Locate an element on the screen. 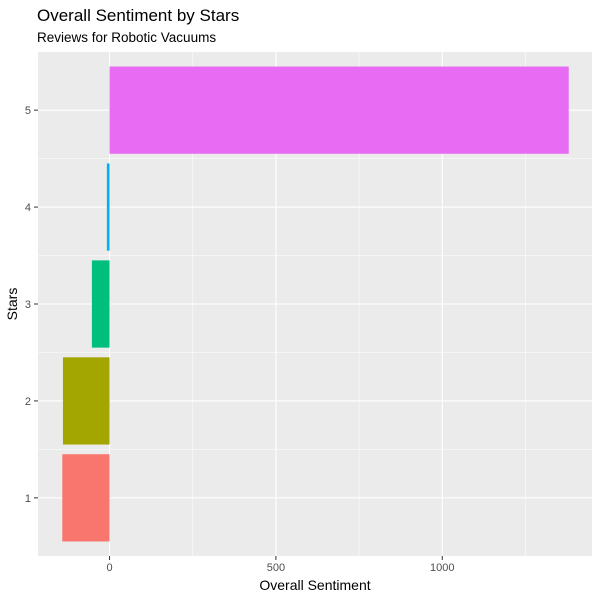 This screenshot has height=600, width=600. x-tick-label: 1000 is located at coordinates (442, 568).